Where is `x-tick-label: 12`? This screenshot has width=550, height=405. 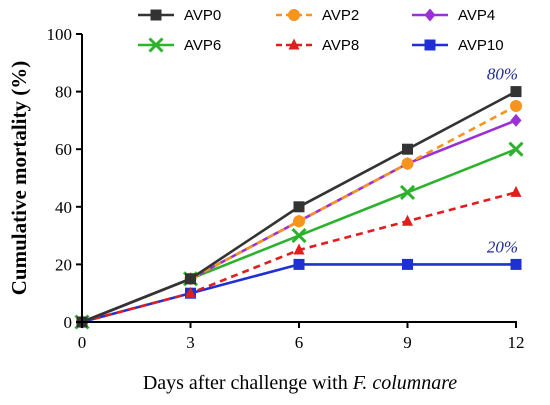 x-tick-label: 12 is located at coordinates (516, 342).